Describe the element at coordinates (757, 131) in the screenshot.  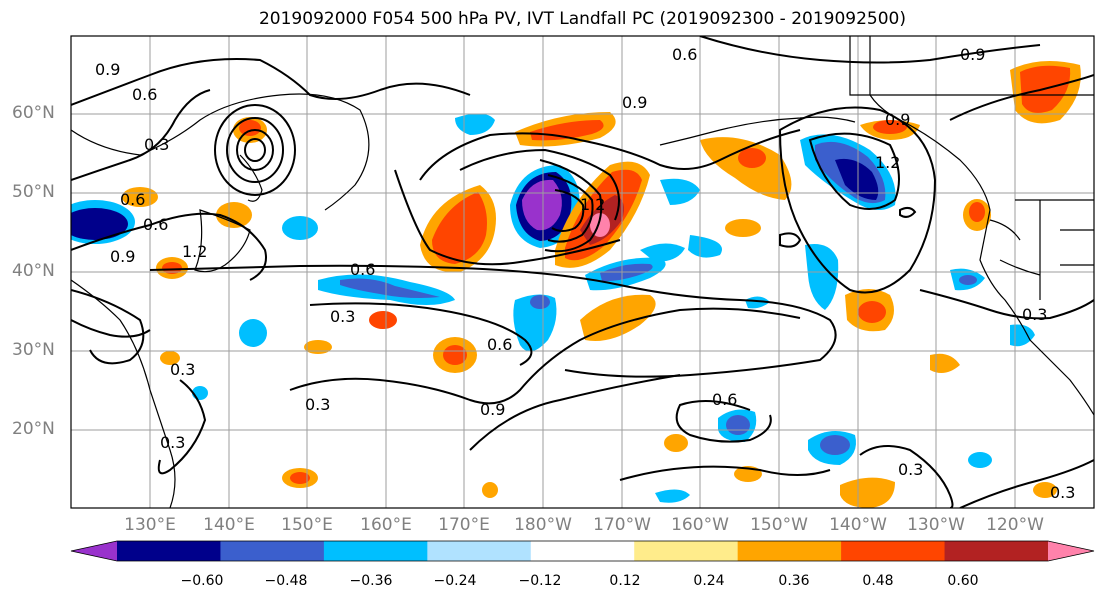
I see `aleutian-chain` at that location.